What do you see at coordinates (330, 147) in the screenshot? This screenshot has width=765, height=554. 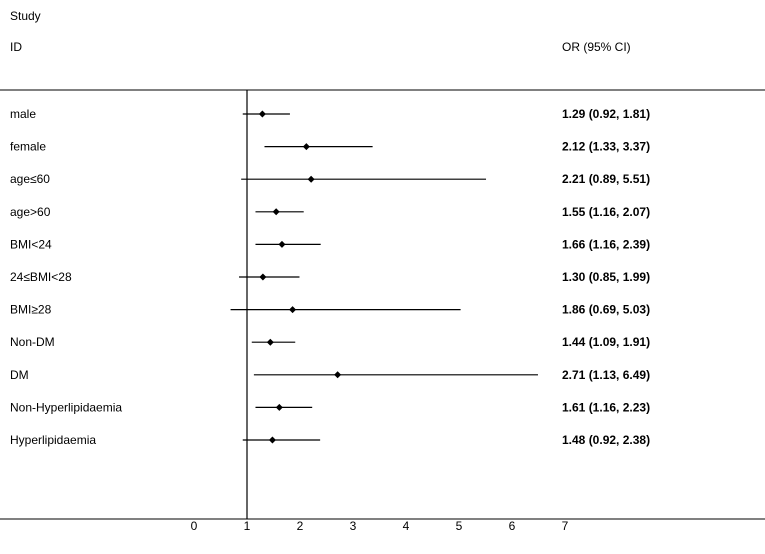 I see `forest-row: female 2.12 (1.33, 3.37)` at bounding box center [330, 147].